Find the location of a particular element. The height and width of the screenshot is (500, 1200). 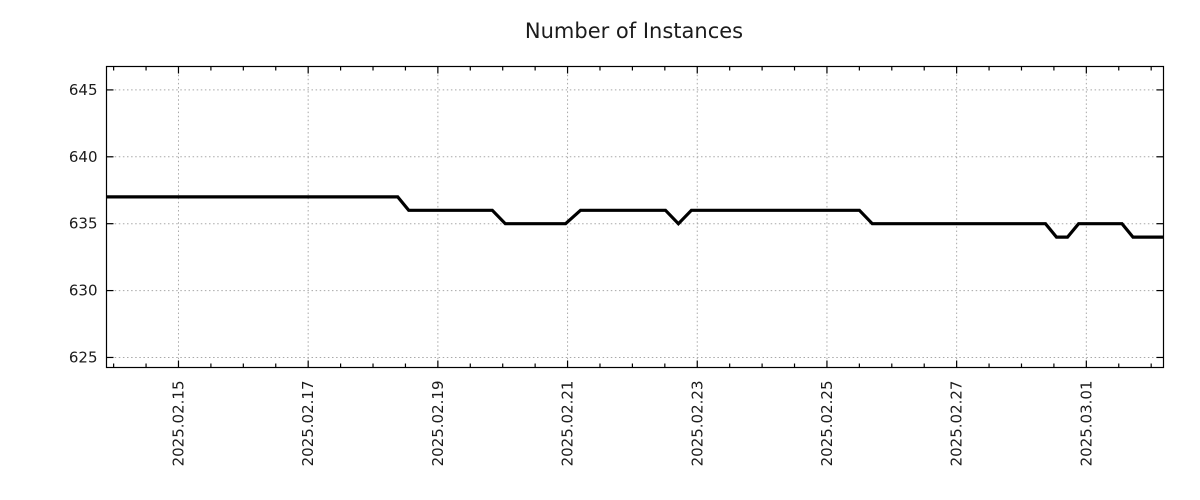

y-tick-label: 630 is located at coordinates (83, 291).